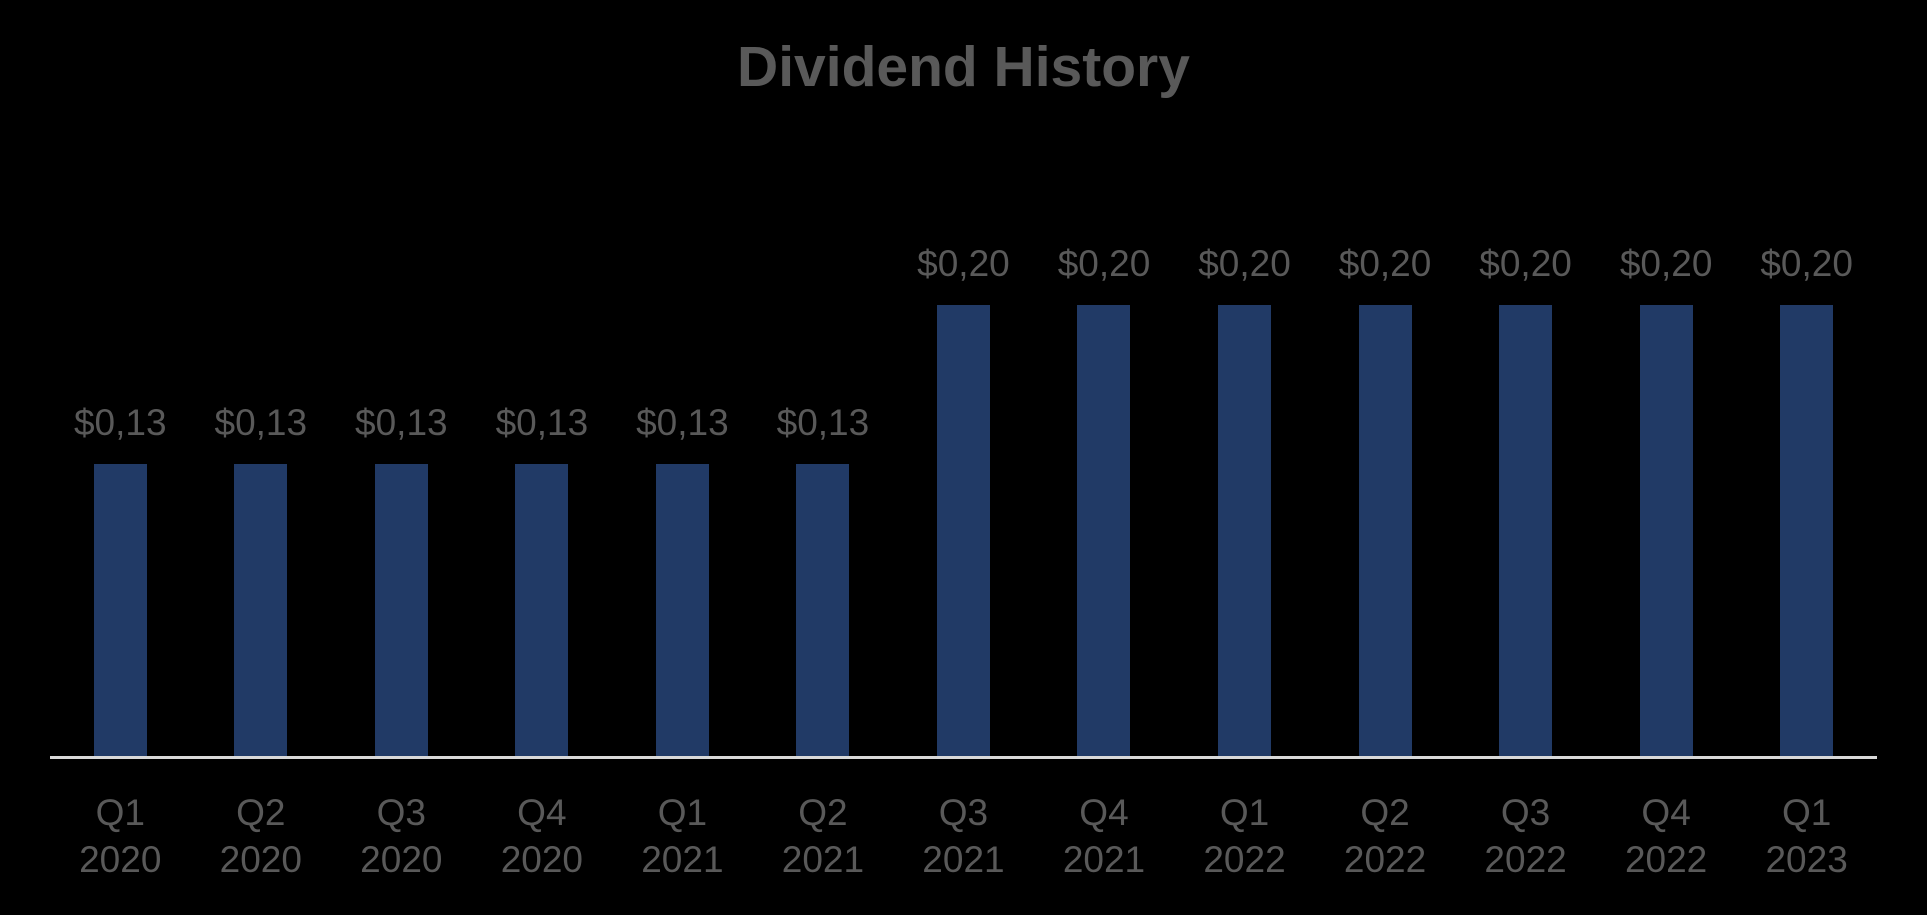  What do you see at coordinates (823, 836) in the screenshot?
I see `x-tick-label: Q2 2021` at bounding box center [823, 836].